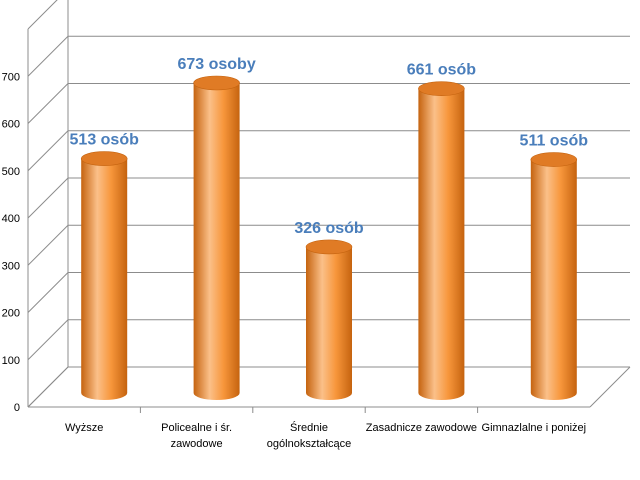 Image resolution: width=640 pixels, height=480 pixels. I want to click on x-category-label: Gimnazlalne i poniżej, so click(534, 428).